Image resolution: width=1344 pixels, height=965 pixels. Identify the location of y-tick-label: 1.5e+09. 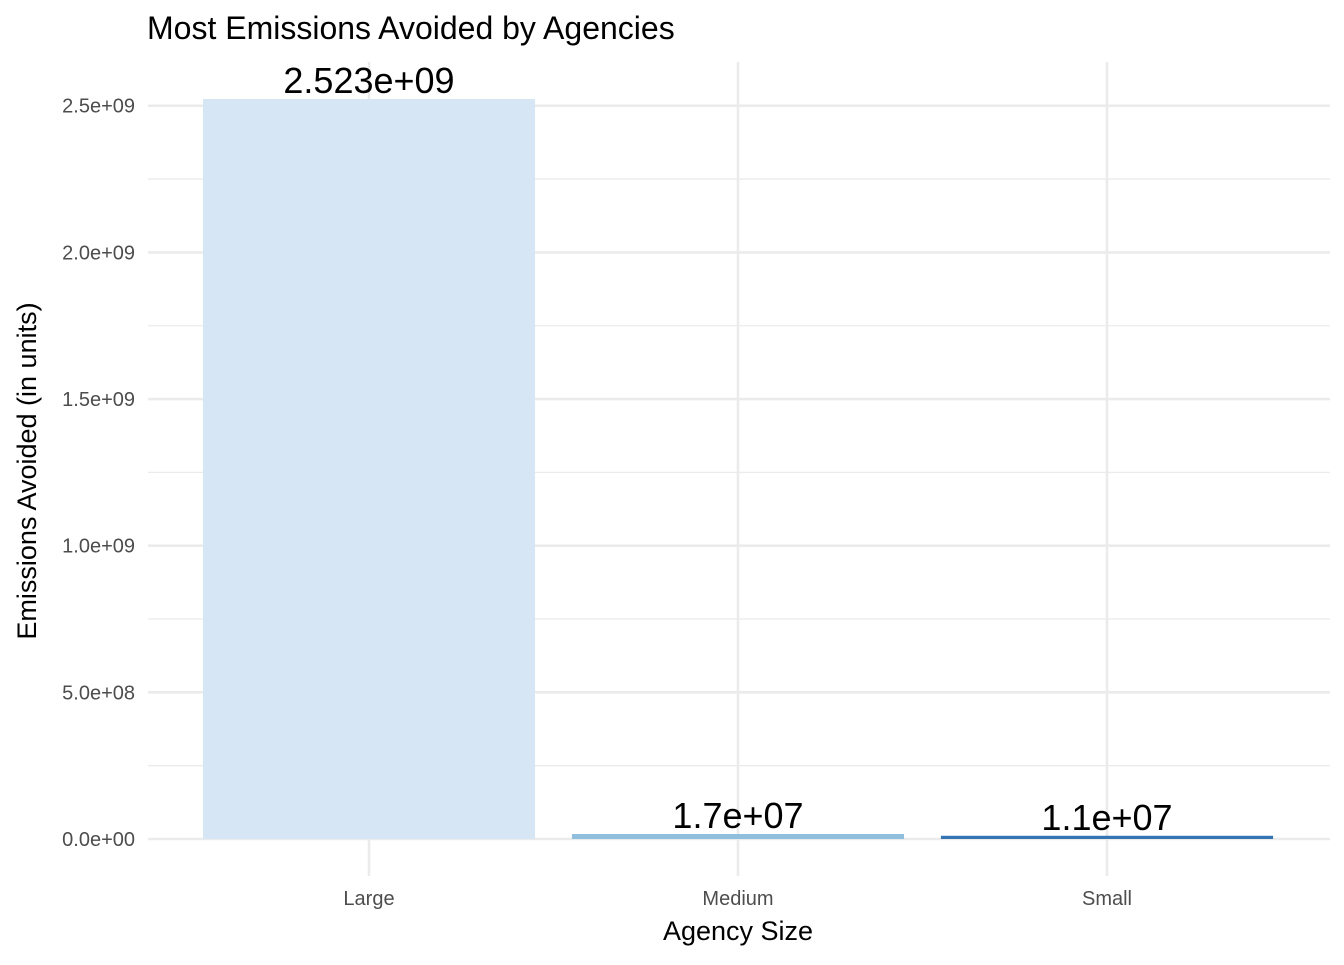
(98, 400).